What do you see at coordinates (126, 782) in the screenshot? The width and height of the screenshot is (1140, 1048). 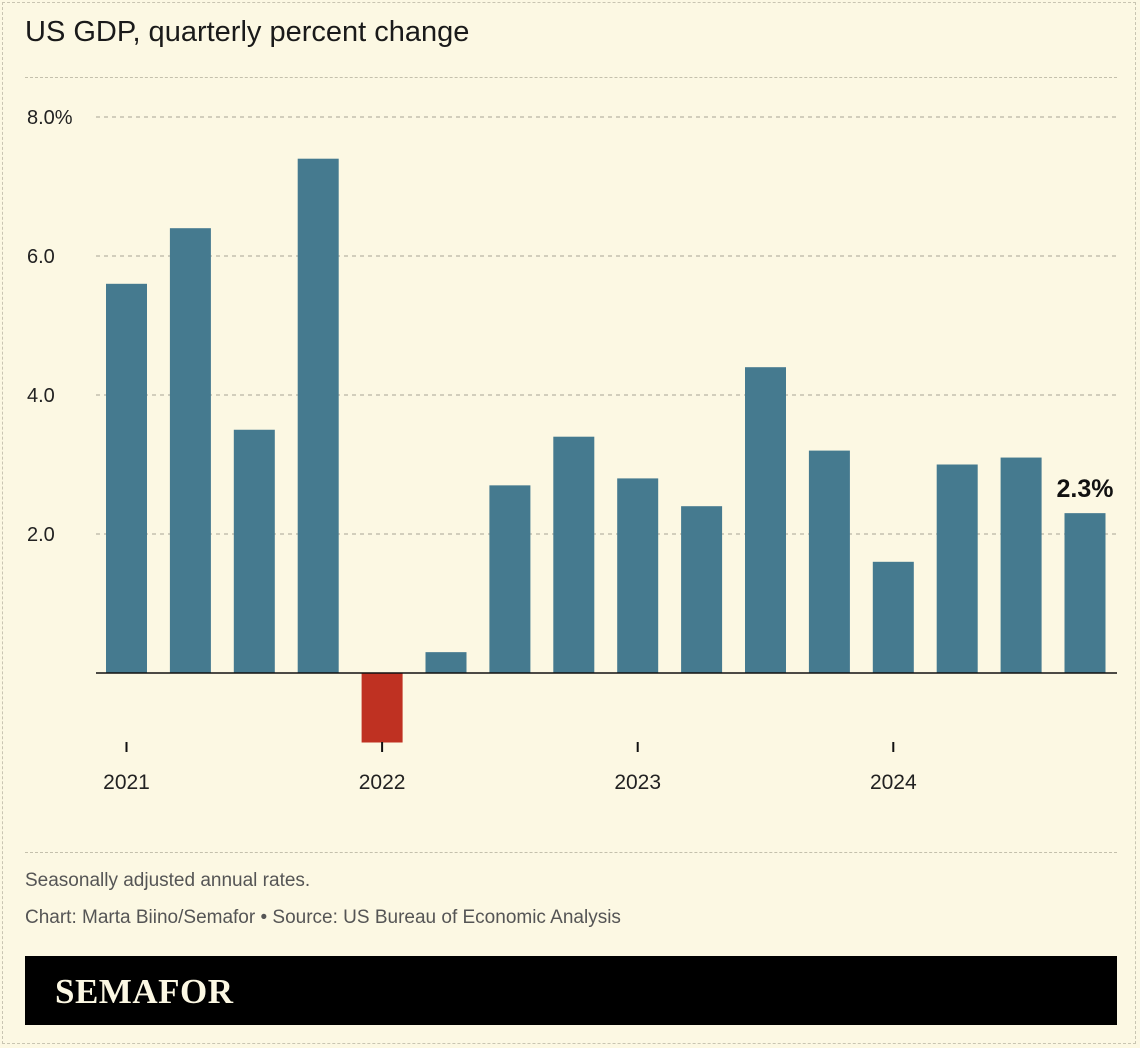 I see `x-tick-label: 2021` at bounding box center [126, 782].